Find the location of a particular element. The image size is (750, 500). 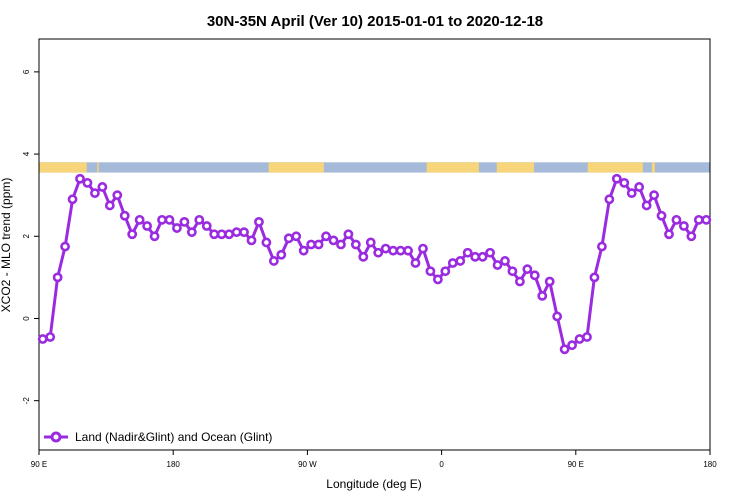

legend: Land (Nadir&Glint) and Ocean (Glint) is located at coordinates (158, 437).